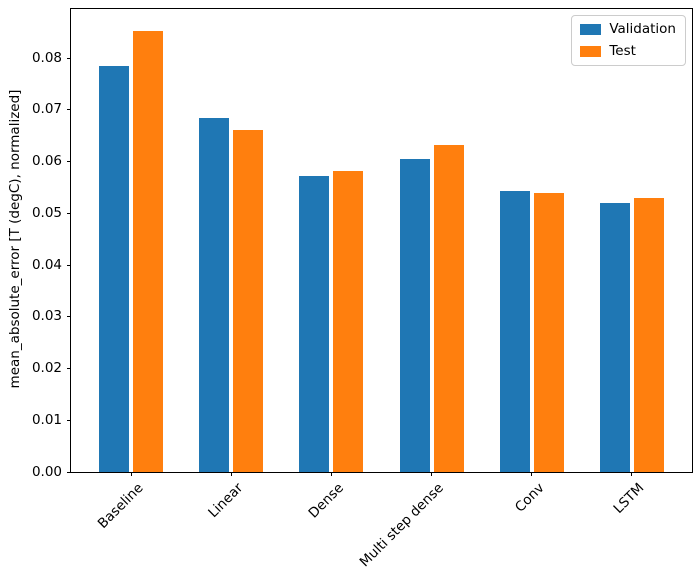  Describe the element at coordinates (622, 51) in the screenshot. I see `legend-label: Test` at that location.